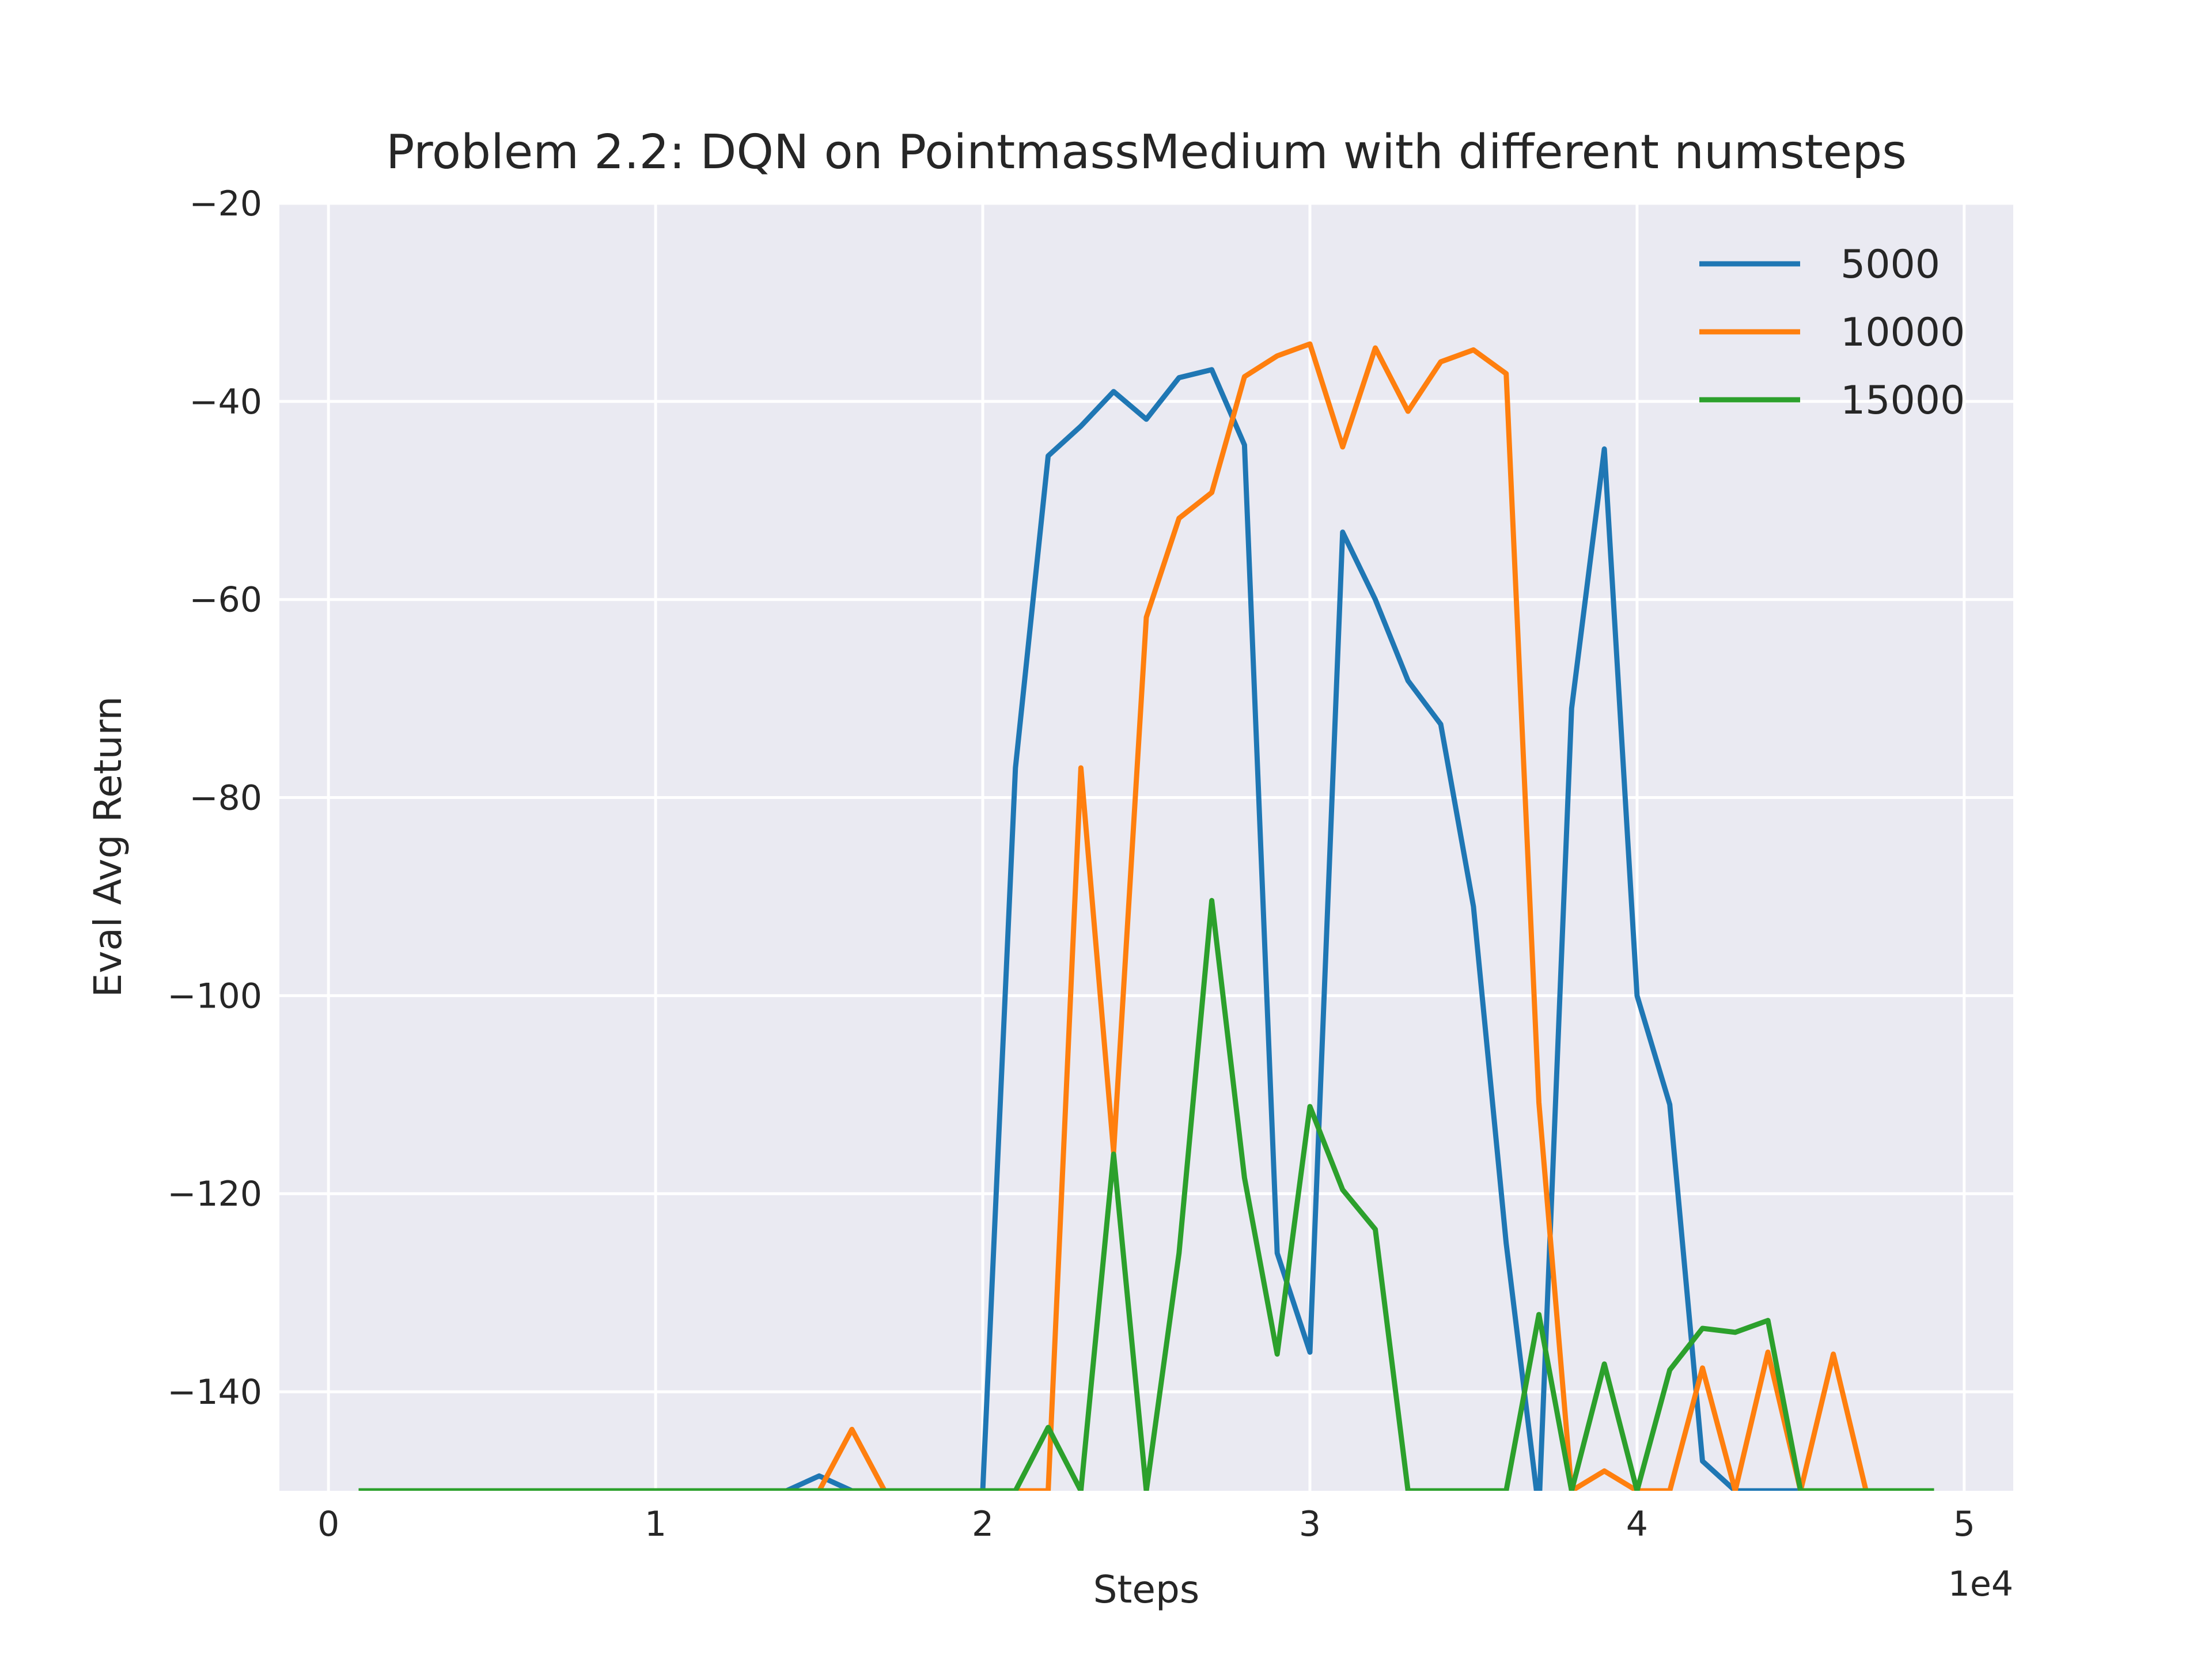  What do you see at coordinates (328, 1524) in the screenshot?
I see `x-tick-label: 0` at bounding box center [328, 1524].